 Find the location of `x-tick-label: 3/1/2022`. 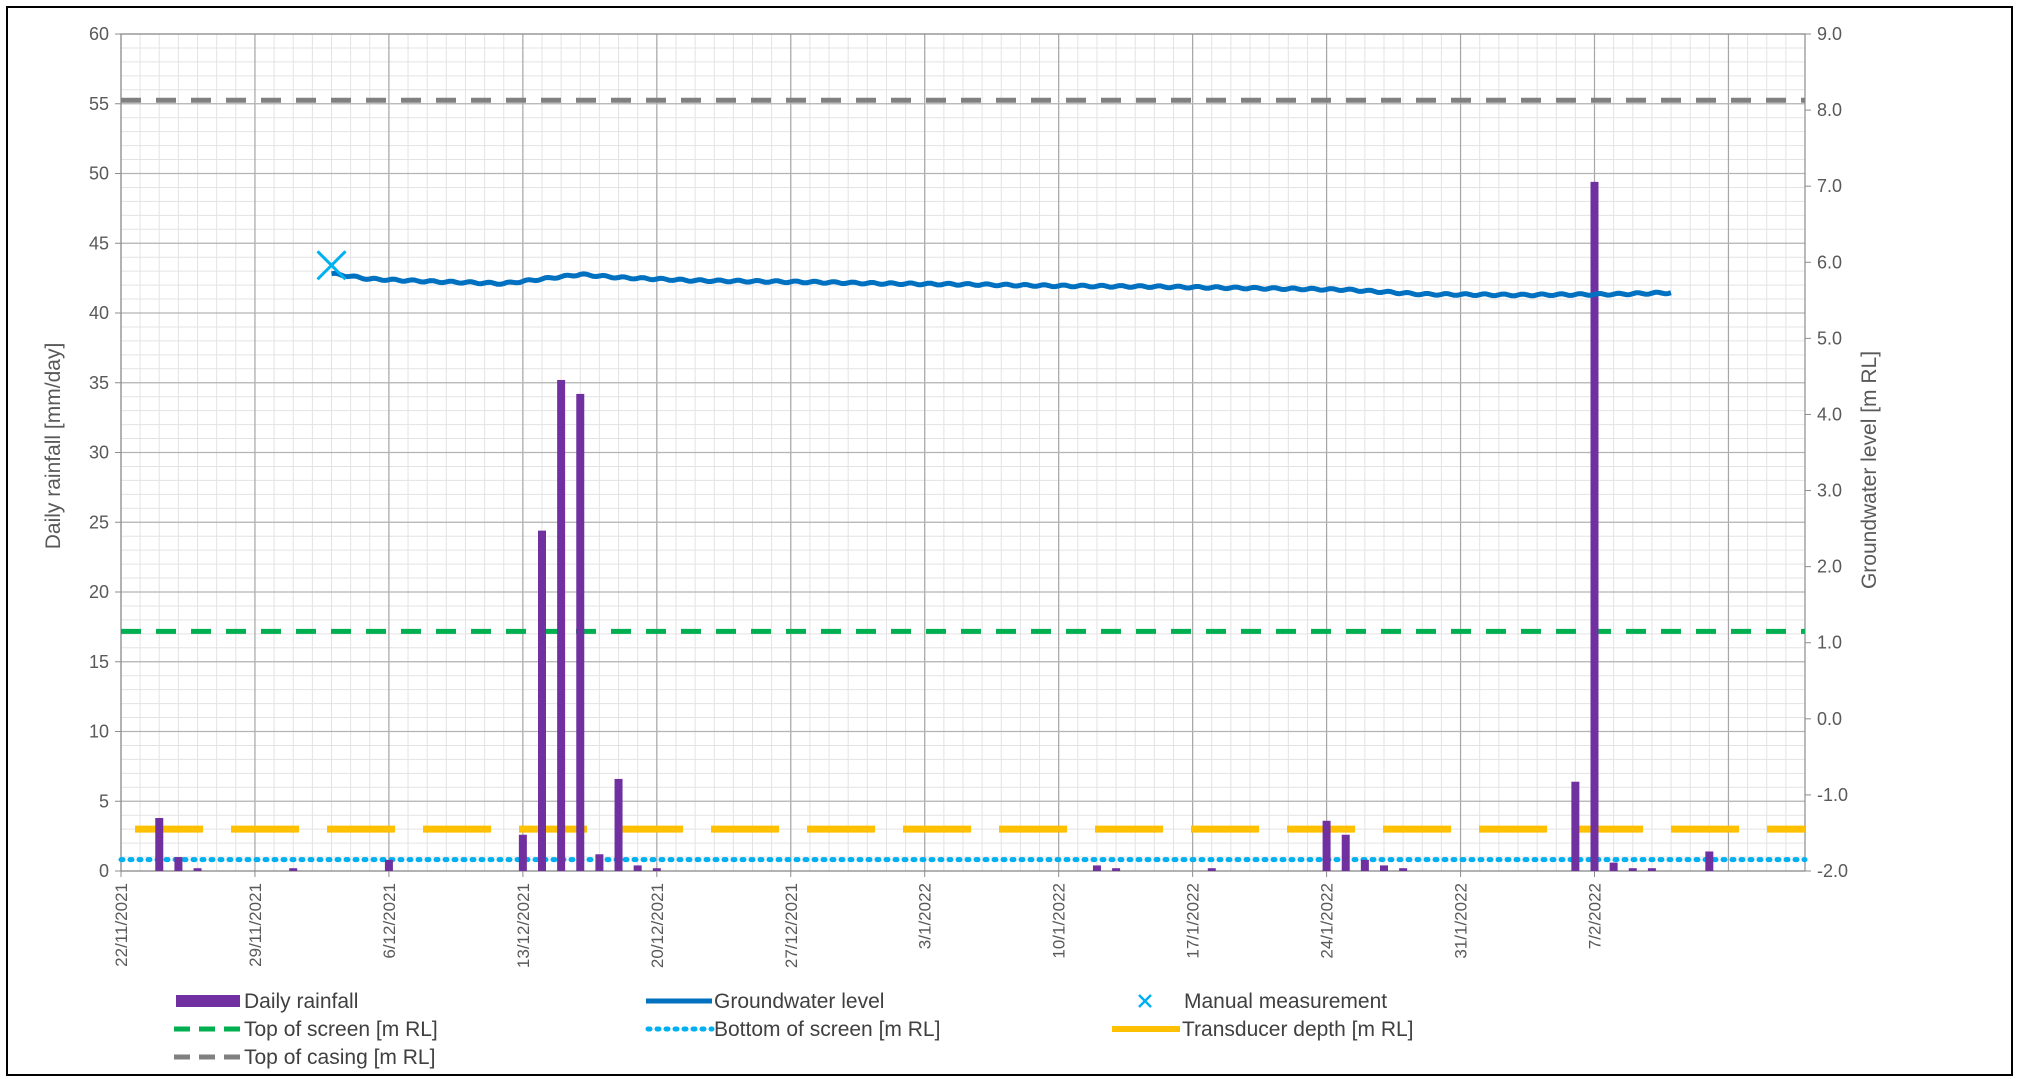

x-tick-label: 3/1/2022 is located at coordinates (925, 916).